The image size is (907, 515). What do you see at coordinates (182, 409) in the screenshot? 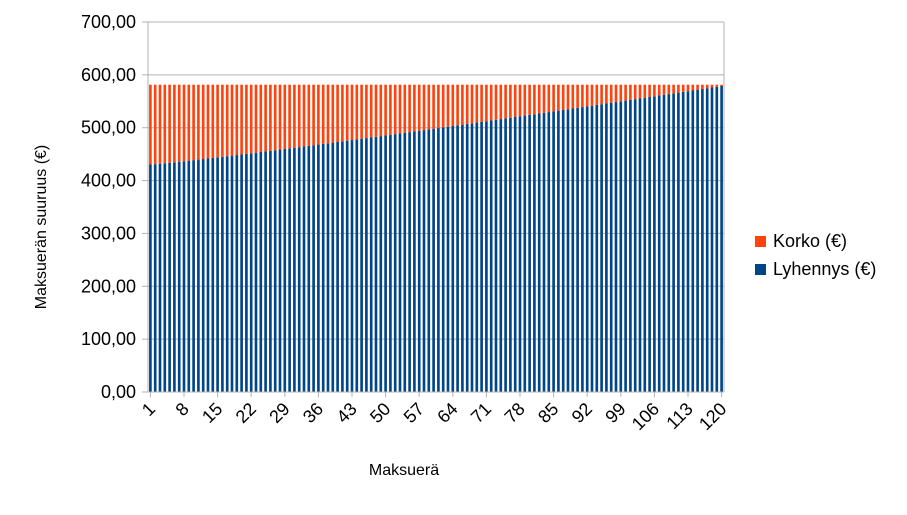
I see `x-tick-label: 8` at bounding box center [182, 409].